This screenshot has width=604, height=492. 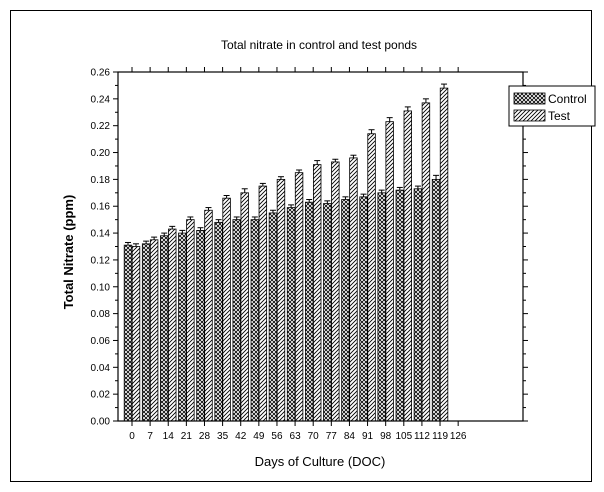 I want to click on x-tick-label: 0, so click(x=132, y=436).